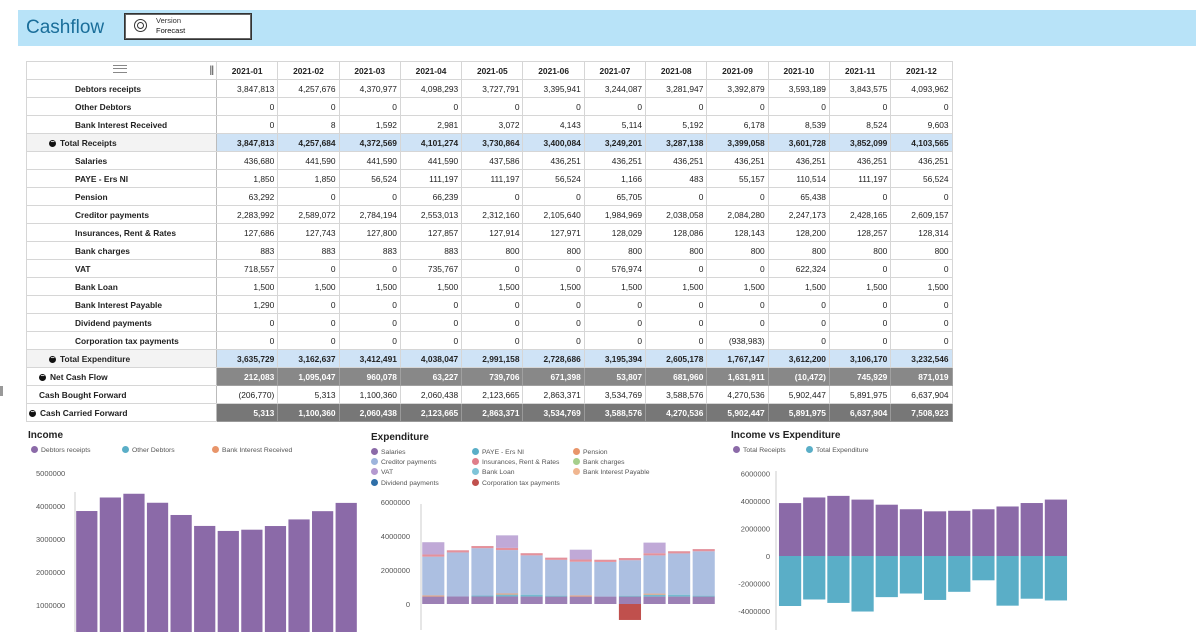 The image size is (1200, 632). Describe the element at coordinates (430, 413) in the screenshot. I see `grid-cell: 2,123,665` at that location.